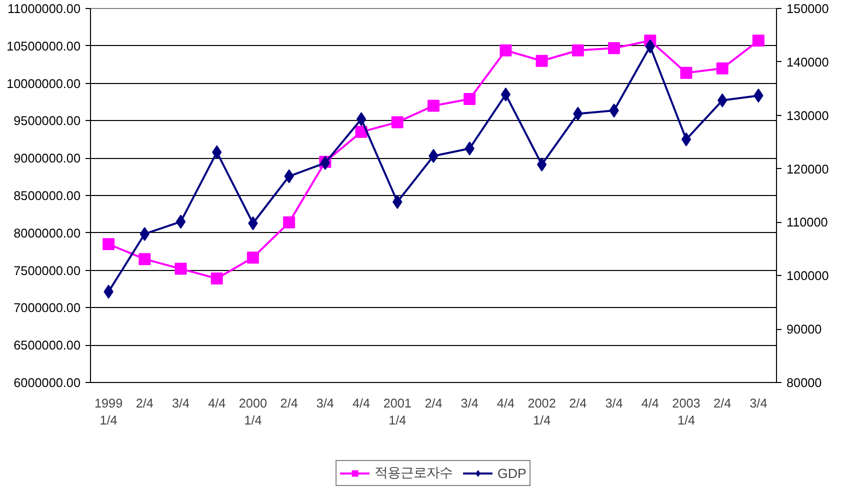  Describe the element at coordinates (807, 276) in the screenshot. I see `y2-tick-label: 100000` at that location.